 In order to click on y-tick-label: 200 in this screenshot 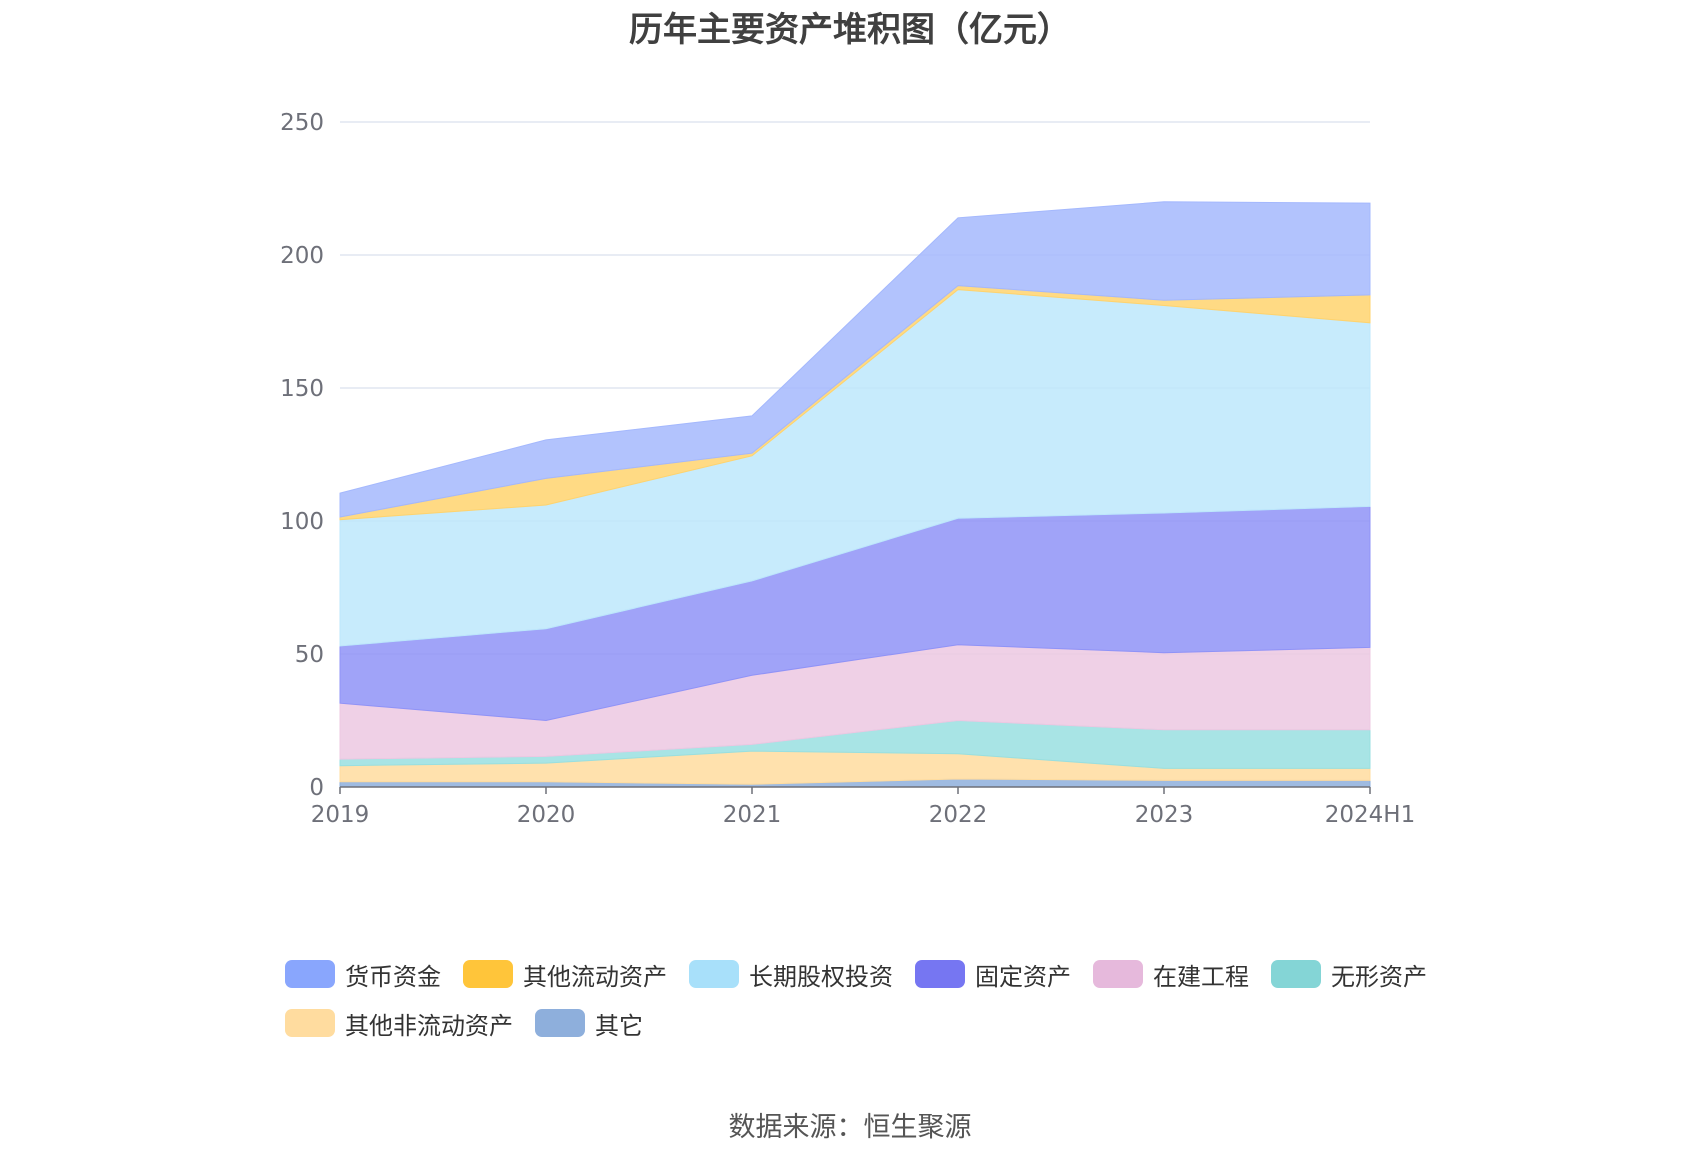, I will do `click(302, 256)`.